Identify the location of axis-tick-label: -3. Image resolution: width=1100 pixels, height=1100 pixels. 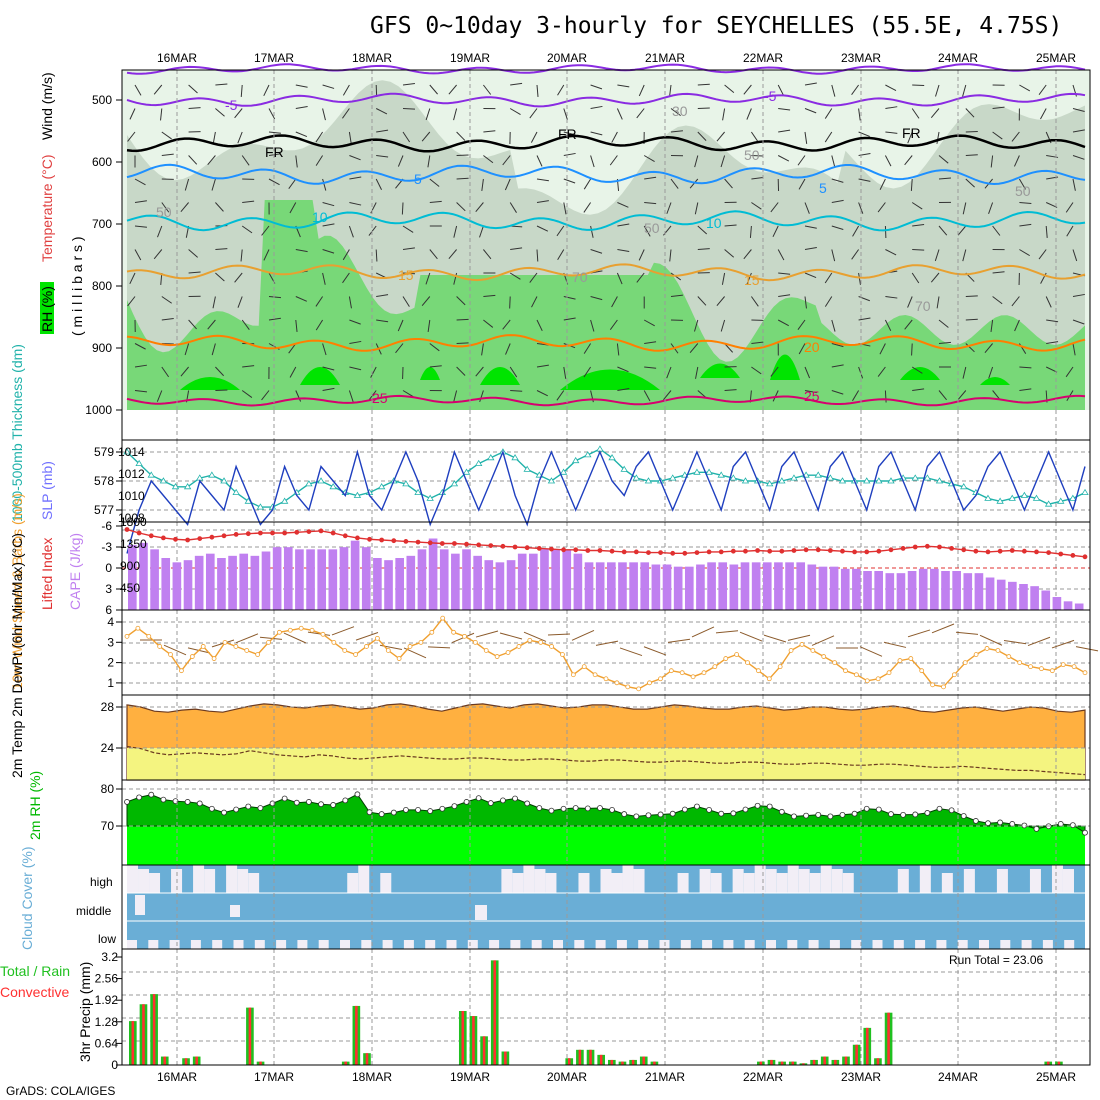
(106, 547).